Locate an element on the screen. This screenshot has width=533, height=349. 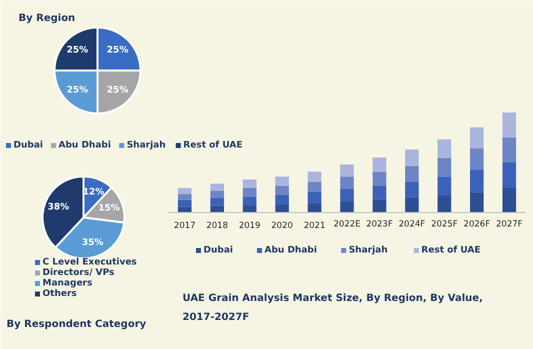
x-tick-label: 2022E is located at coordinates (347, 225).